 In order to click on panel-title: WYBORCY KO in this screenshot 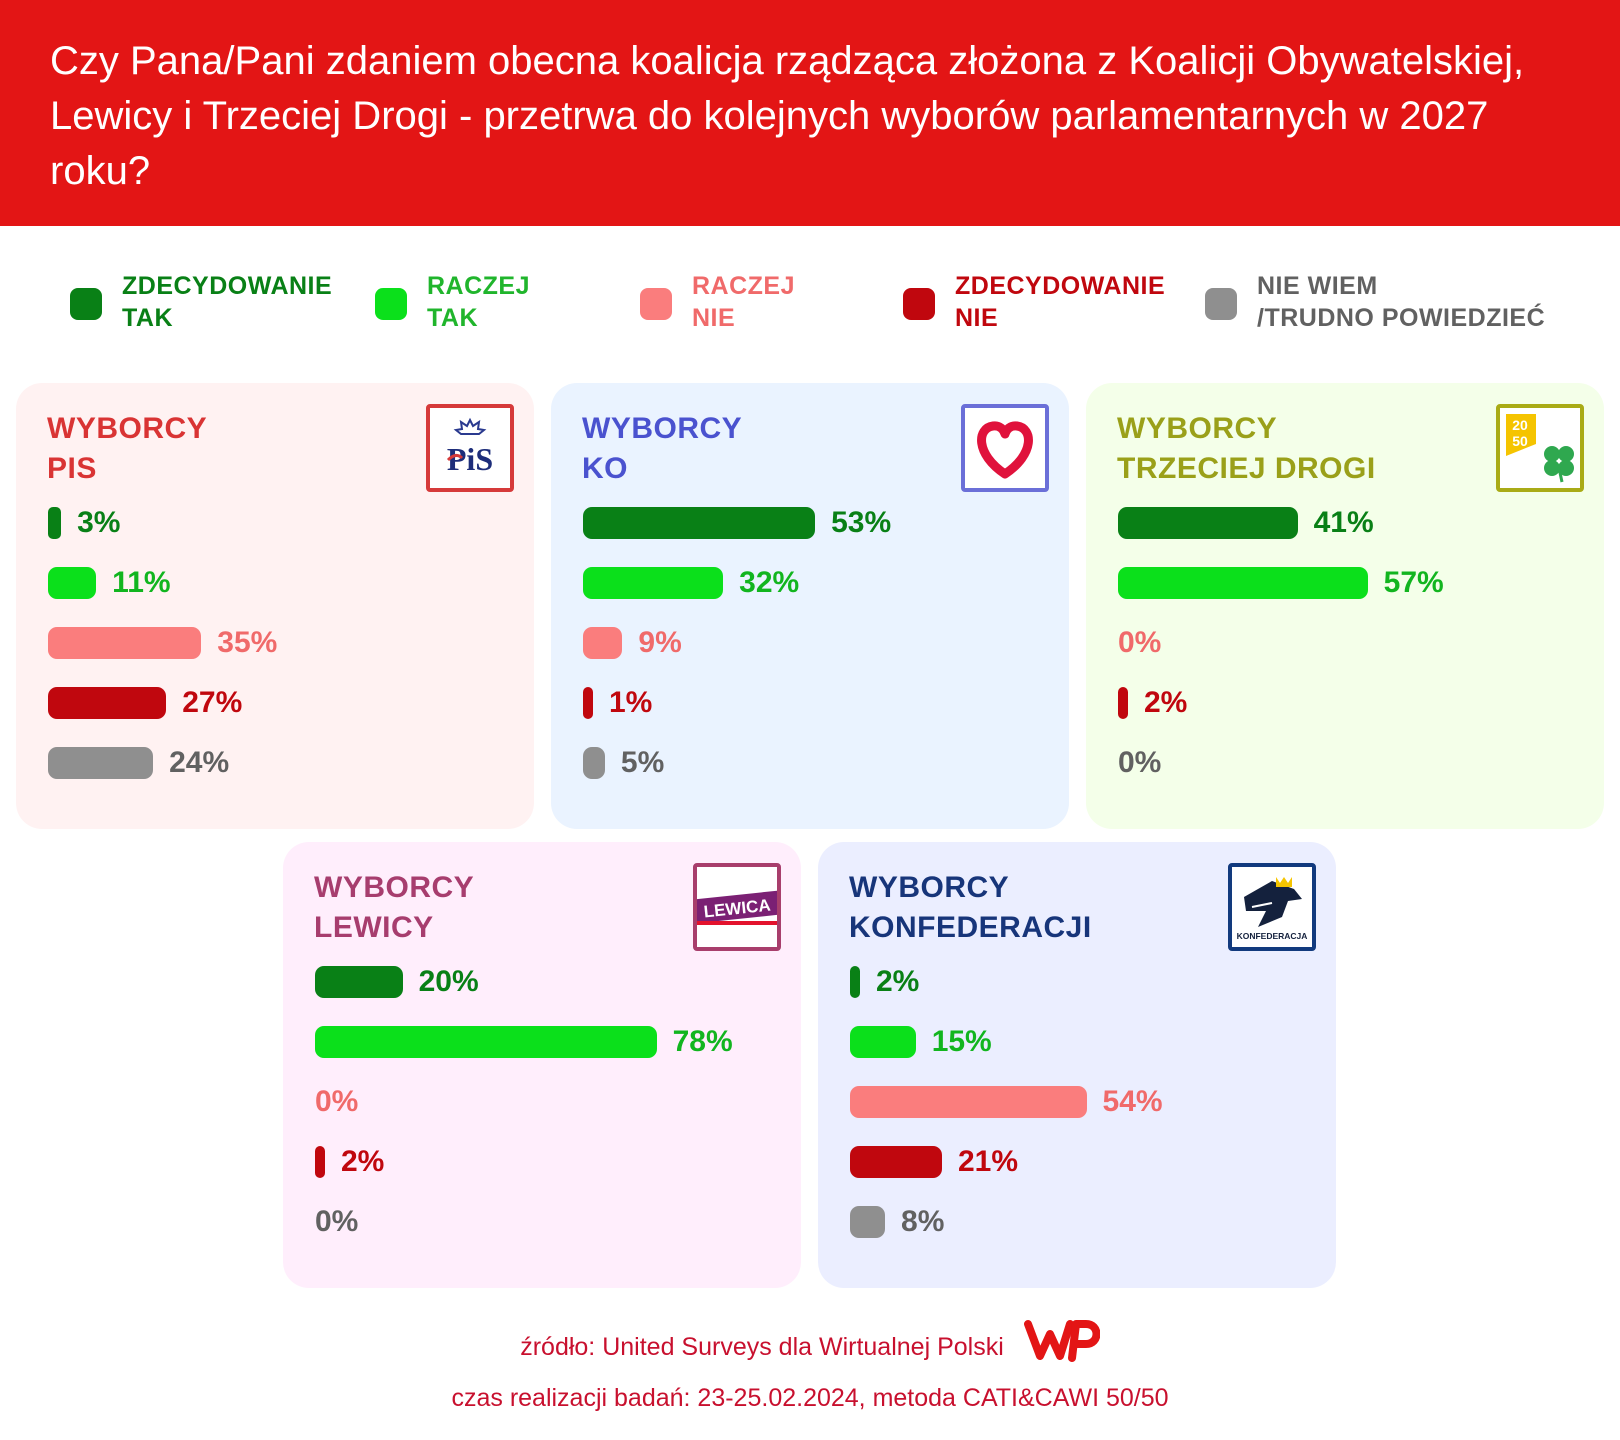, I will do `click(662, 448)`.